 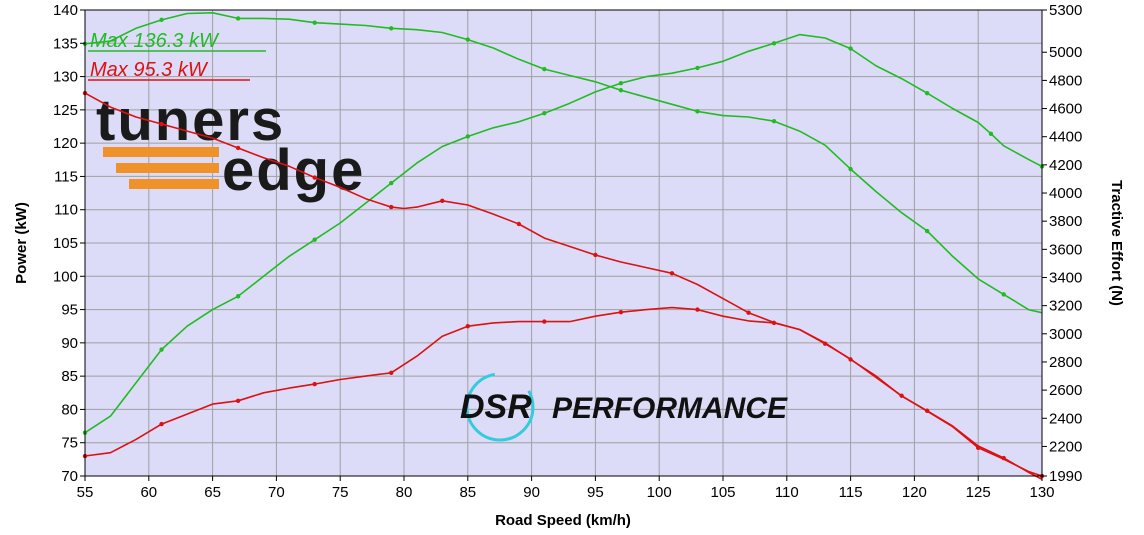 What do you see at coordinates (190, 120) in the screenshot?
I see `logo-text-tuners: tuners` at bounding box center [190, 120].